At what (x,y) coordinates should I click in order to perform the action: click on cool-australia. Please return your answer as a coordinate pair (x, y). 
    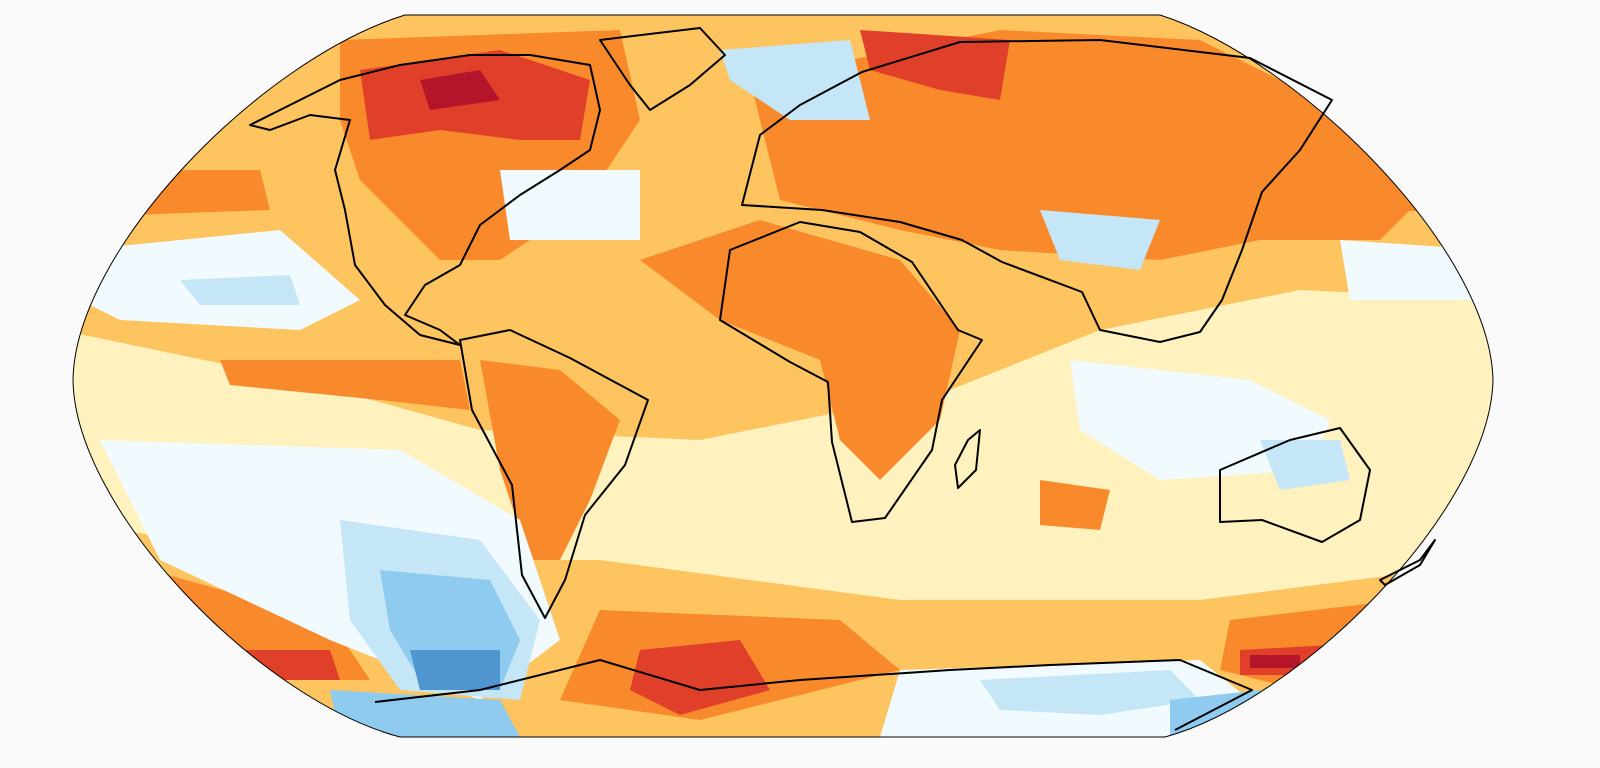
    Looking at the image, I should click on (1305, 465).